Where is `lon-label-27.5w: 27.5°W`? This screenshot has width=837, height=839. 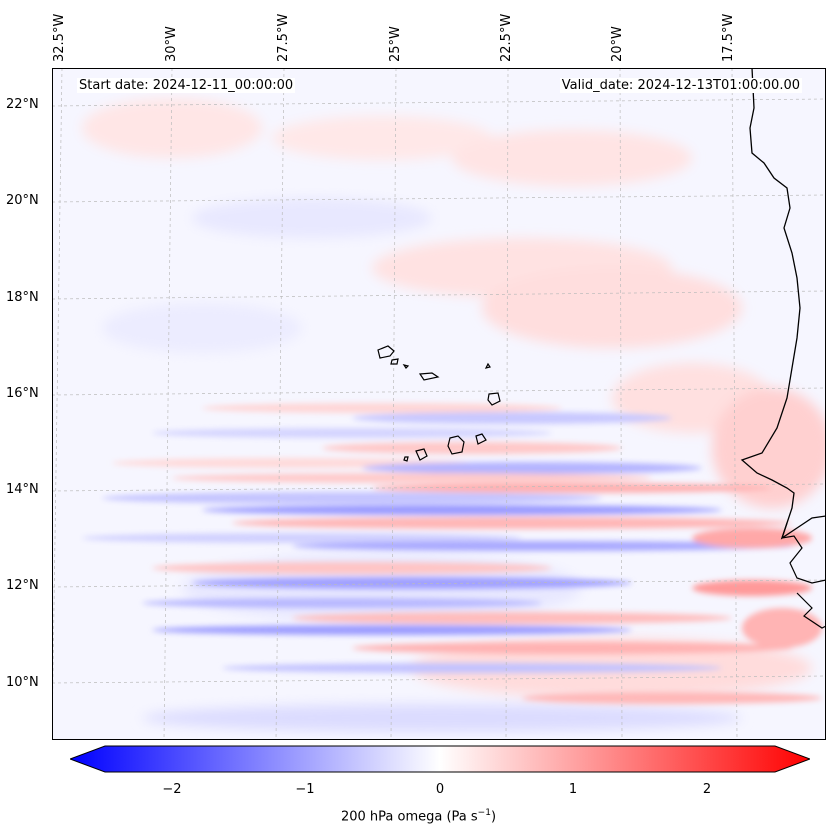
lon-label-27.5w: 27.5°W is located at coordinates (283, 37).